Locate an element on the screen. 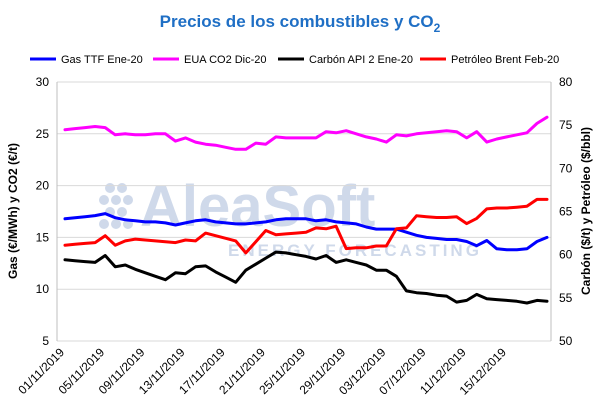 The image size is (600, 414). legend-item: Carbón API 2 Ene-20 is located at coordinates (345, 60).